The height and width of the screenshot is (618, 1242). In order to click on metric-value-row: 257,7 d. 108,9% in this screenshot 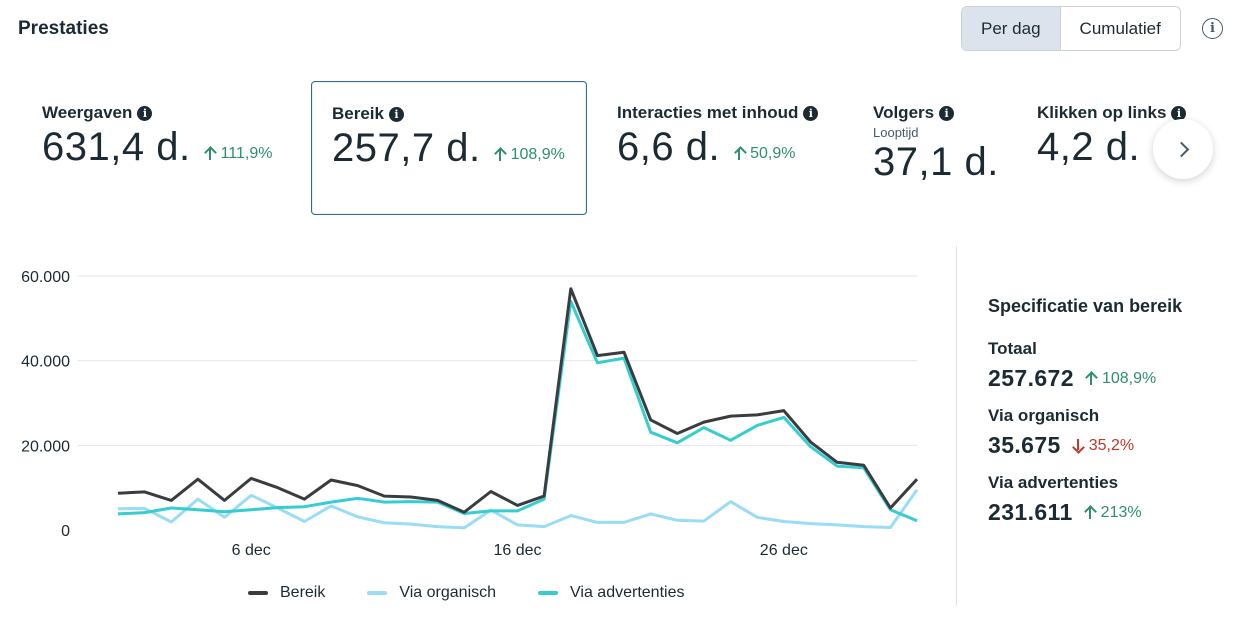, I will do `click(449, 148)`.